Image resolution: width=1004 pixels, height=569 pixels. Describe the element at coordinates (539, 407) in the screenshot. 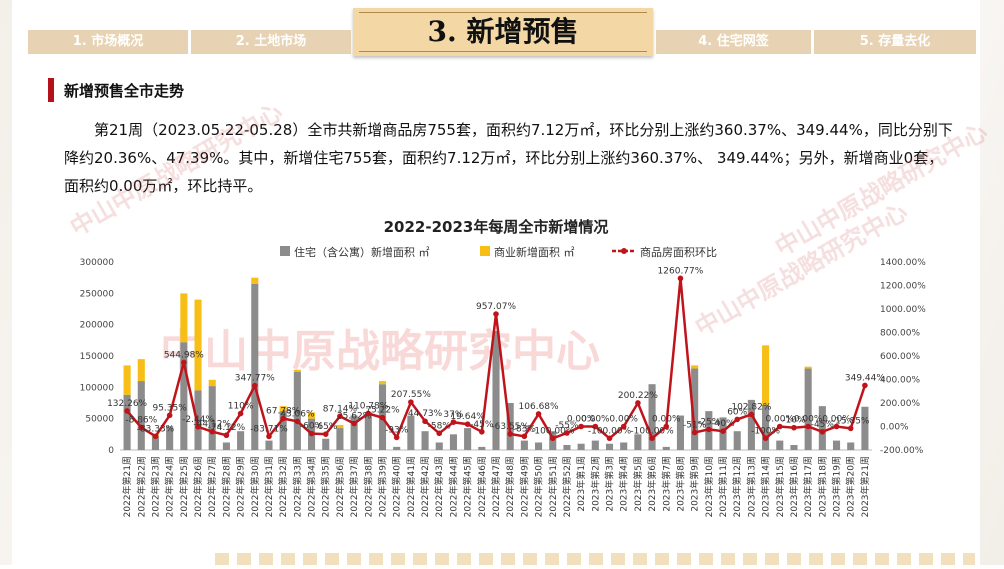

I see `ratio-data-label: 106.68%` at that location.